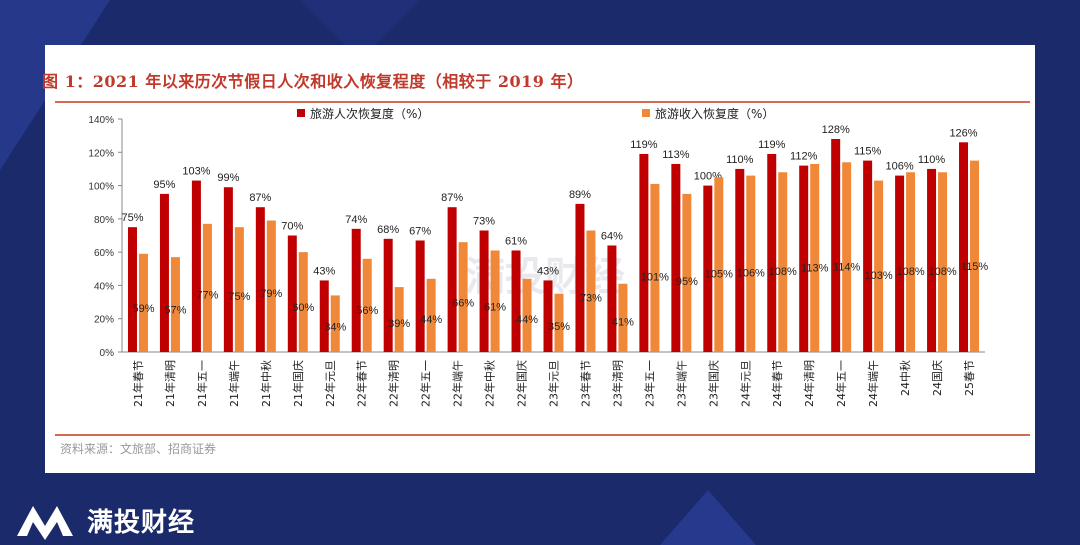  I want to click on x-tick-label: 21年国庆, so click(298, 383).